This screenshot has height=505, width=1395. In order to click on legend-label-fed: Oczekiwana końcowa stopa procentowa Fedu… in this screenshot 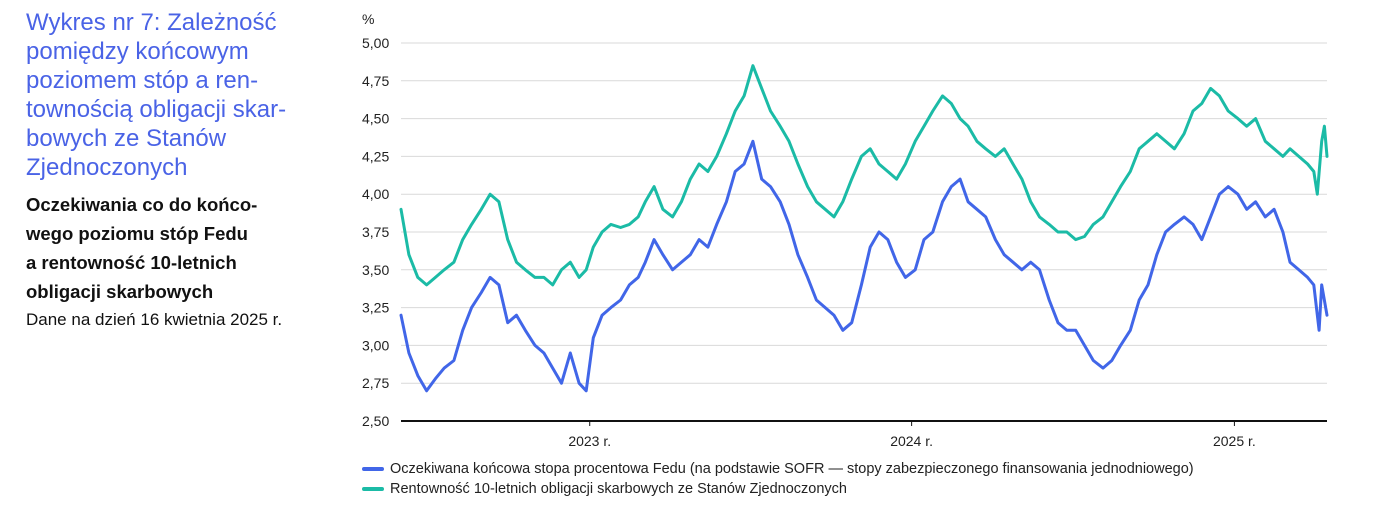, I will do `click(792, 469)`.